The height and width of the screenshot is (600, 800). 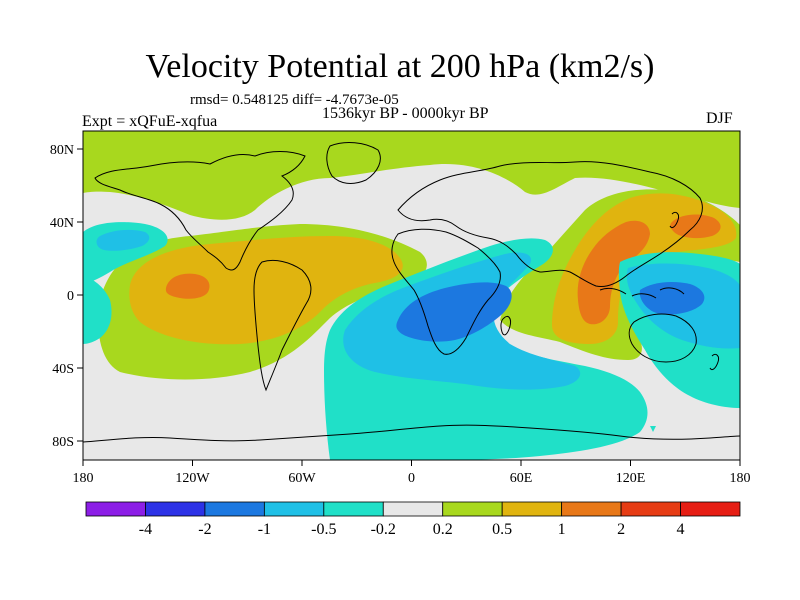 I want to click on x-tick-labels: 180 120W 60W 0 60E 120E 180, so click(x=412, y=478).